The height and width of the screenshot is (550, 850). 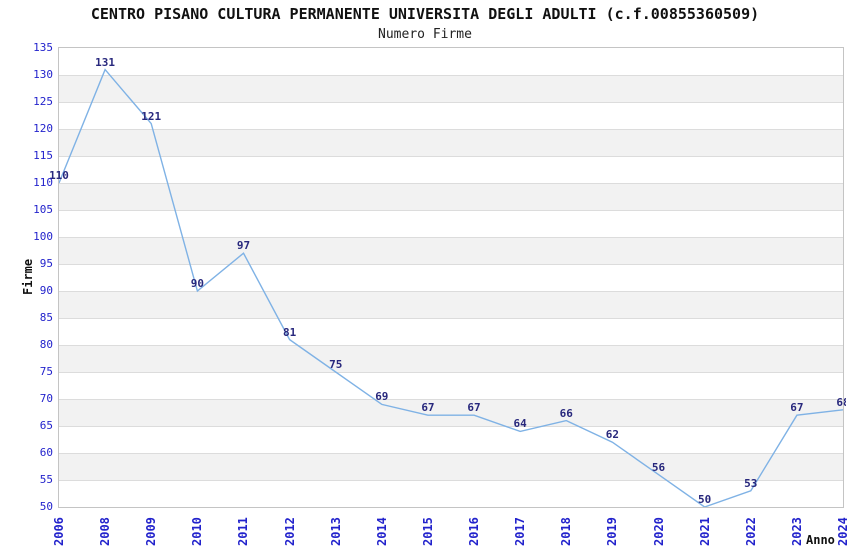 What do you see at coordinates (46, 398) in the screenshot?
I see `y-axis-tick-label: 70` at bounding box center [46, 398].